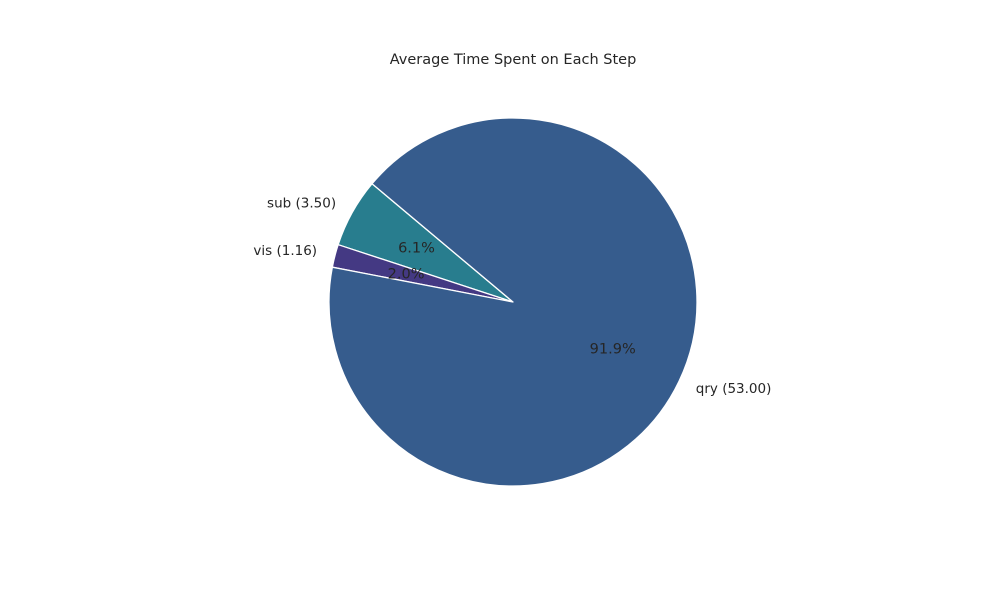  What do you see at coordinates (613, 349) in the screenshot?
I see `slice-percent-qry: 91.9%` at bounding box center [613, 349].